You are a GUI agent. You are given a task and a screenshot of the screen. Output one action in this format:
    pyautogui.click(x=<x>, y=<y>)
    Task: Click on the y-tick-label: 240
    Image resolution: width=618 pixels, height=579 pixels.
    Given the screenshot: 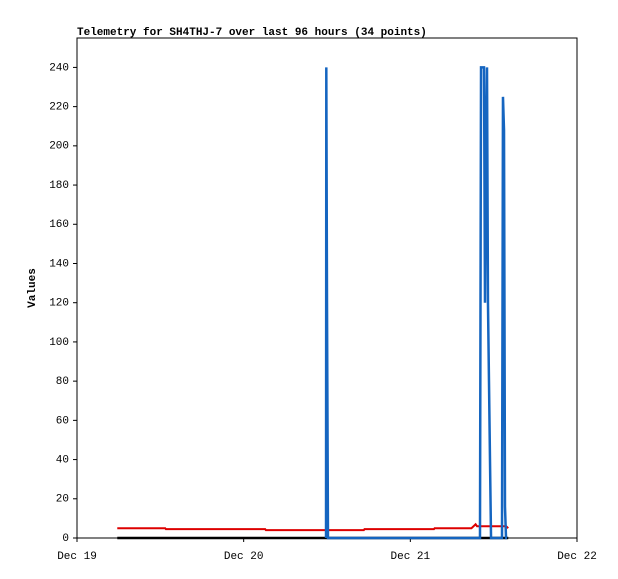 What is the action you would take?
    pyautogui.click(x=59, y=68)
    